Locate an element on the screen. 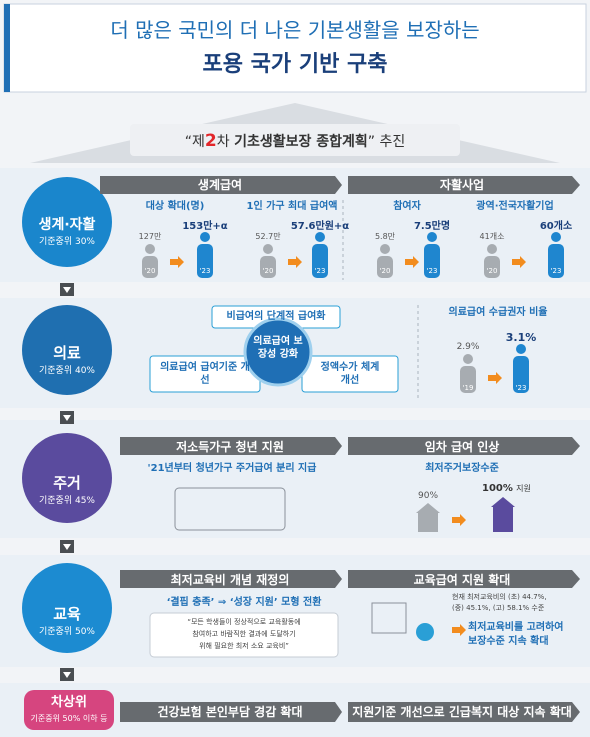 The width and height of the screenshot is (590, 737). model-text: ‘결핍 충족’ ⇒ ‘성장 지원’ 모형 전환 is located at coordinates (244, 602).